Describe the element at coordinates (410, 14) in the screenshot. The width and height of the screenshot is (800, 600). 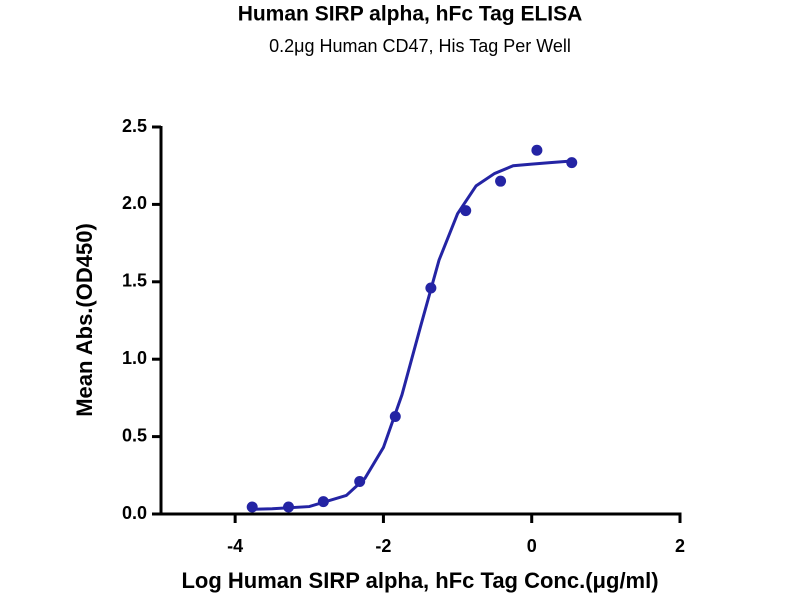
I see `chart-title: Human SIRP alpha, hFc Tag ELISA` at that location.